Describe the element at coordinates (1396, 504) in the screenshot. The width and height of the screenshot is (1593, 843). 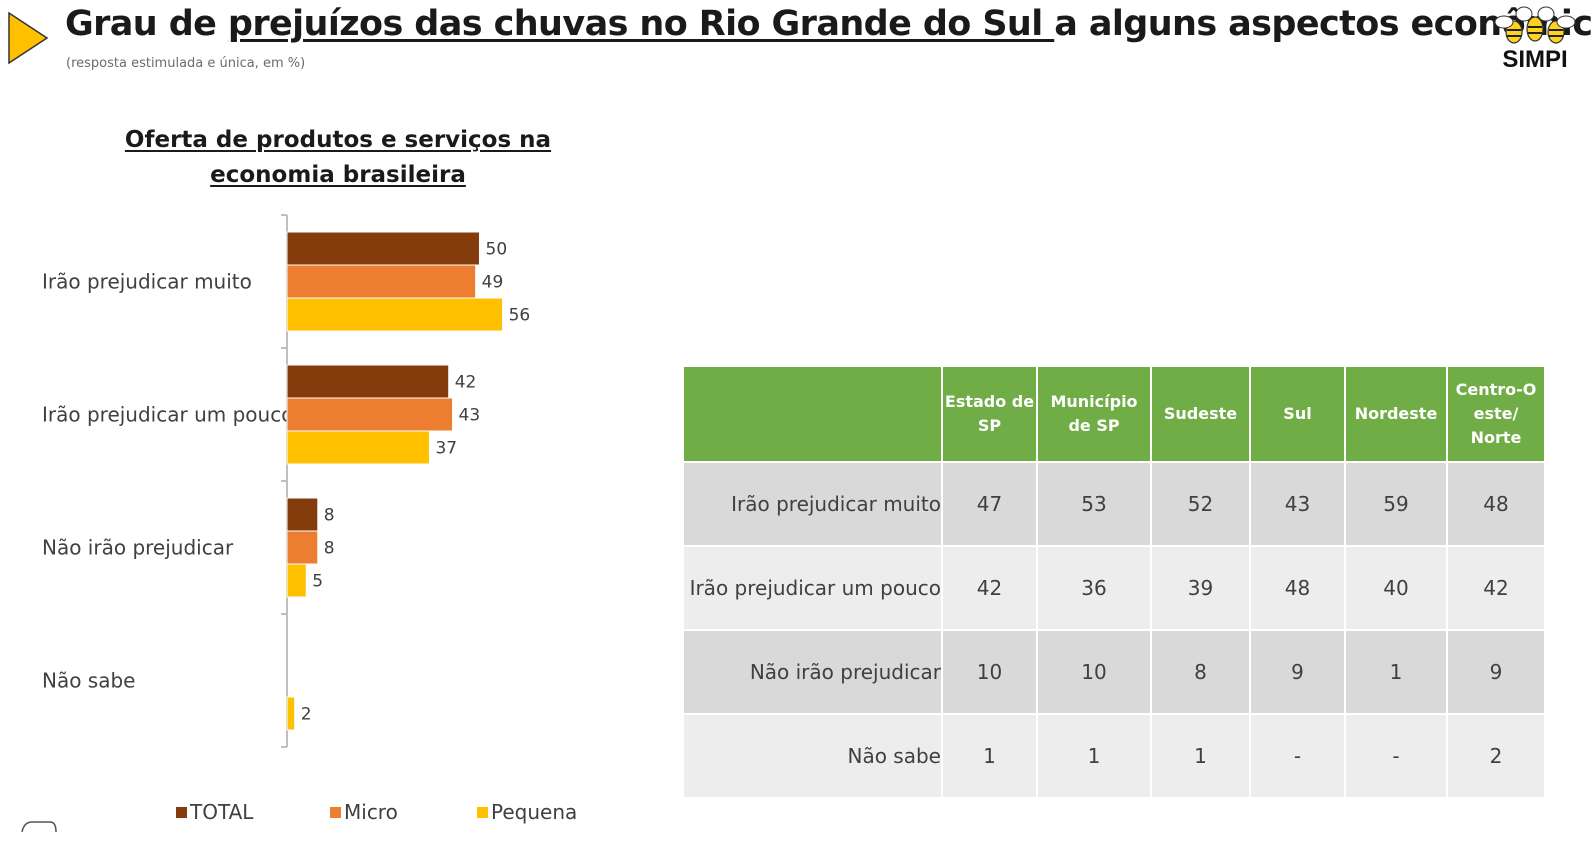
I see `table-cell: 59` at that location.